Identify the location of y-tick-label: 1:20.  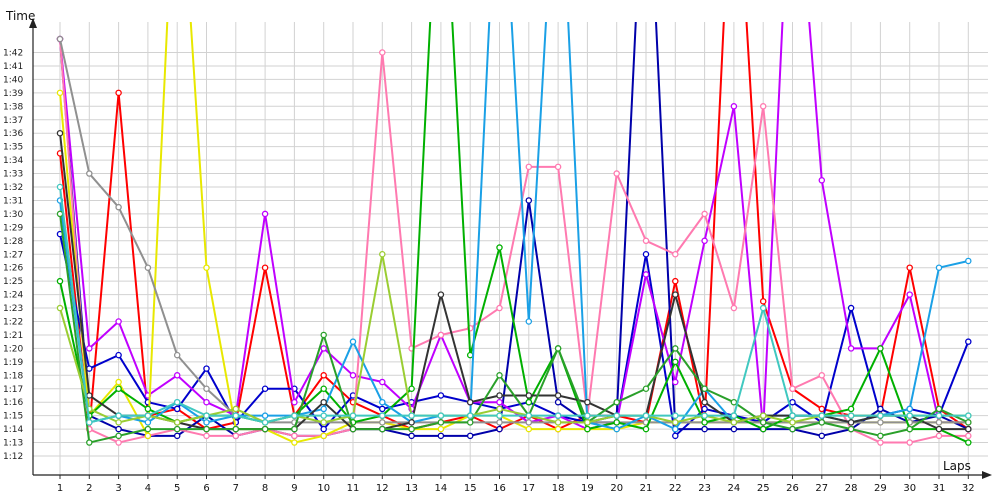
(13, 349).